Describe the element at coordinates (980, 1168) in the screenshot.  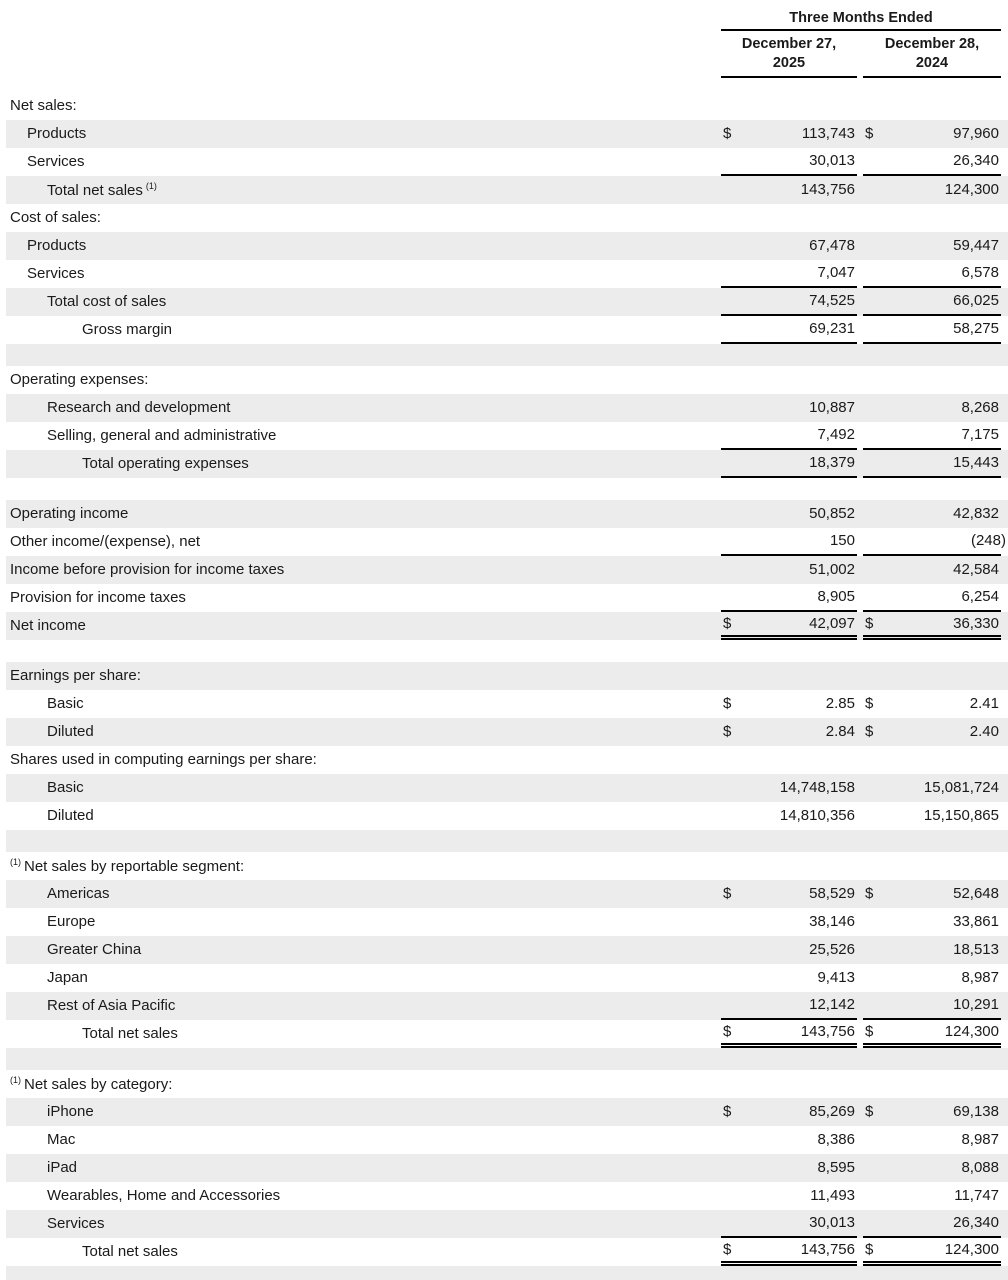
I see `cell-value: 8,088` at that location.